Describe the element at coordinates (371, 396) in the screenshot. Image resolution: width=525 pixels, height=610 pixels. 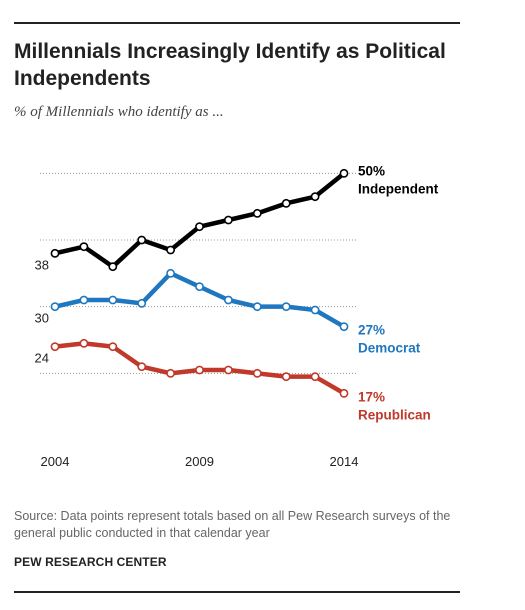
I see `end-label-value: 17%` at that location.